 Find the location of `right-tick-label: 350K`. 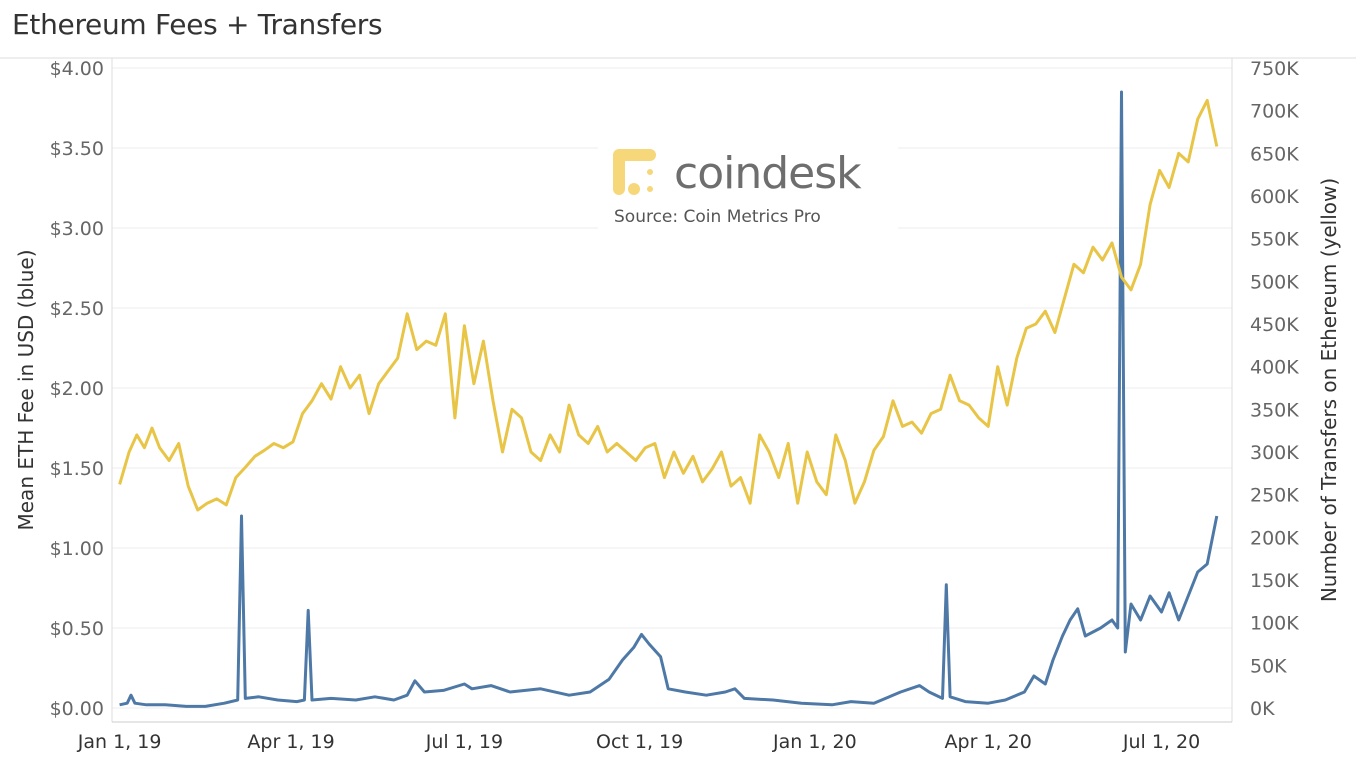

right-tick-label: 350K is located at coordinates (1274, 410).